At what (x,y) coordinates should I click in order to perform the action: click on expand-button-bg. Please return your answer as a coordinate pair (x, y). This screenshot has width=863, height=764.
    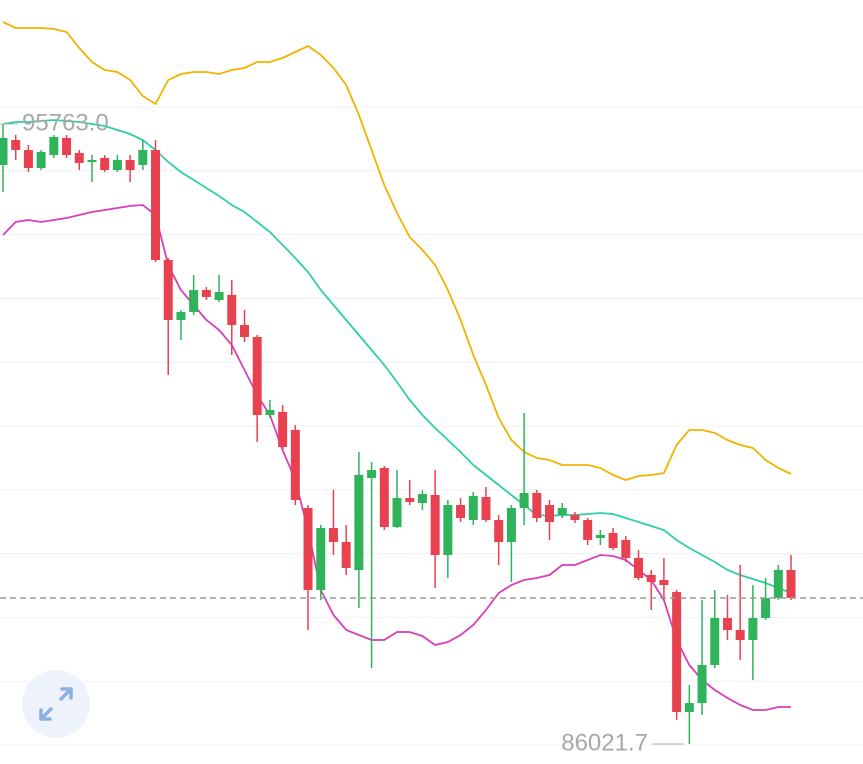
    Looking at the image, I should click on (56, 704).